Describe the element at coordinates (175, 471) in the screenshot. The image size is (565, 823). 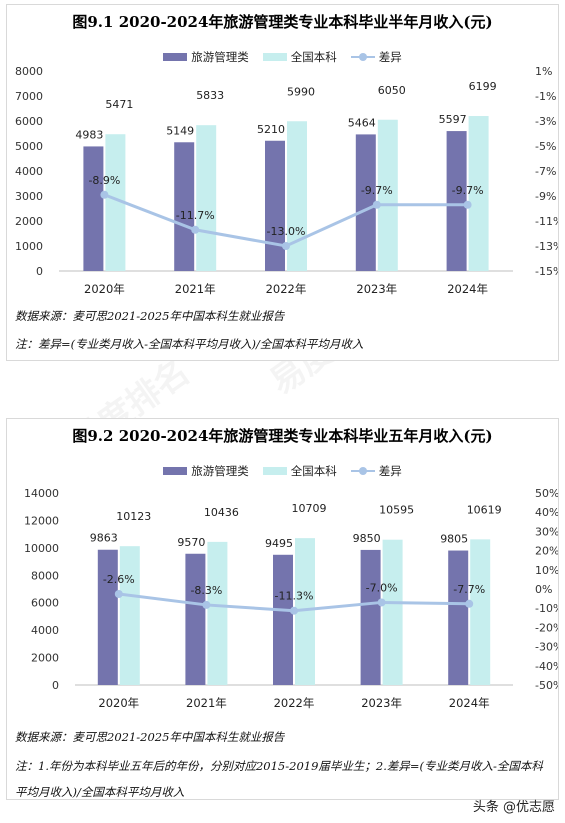
I see `legend-swatch-major` at that location.